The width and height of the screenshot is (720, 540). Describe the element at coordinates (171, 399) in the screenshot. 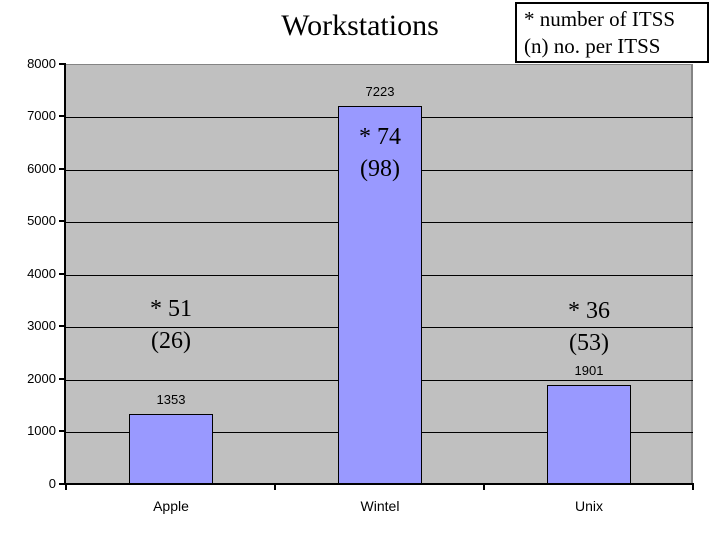

I see `bar-value-label: 1353` at that location.